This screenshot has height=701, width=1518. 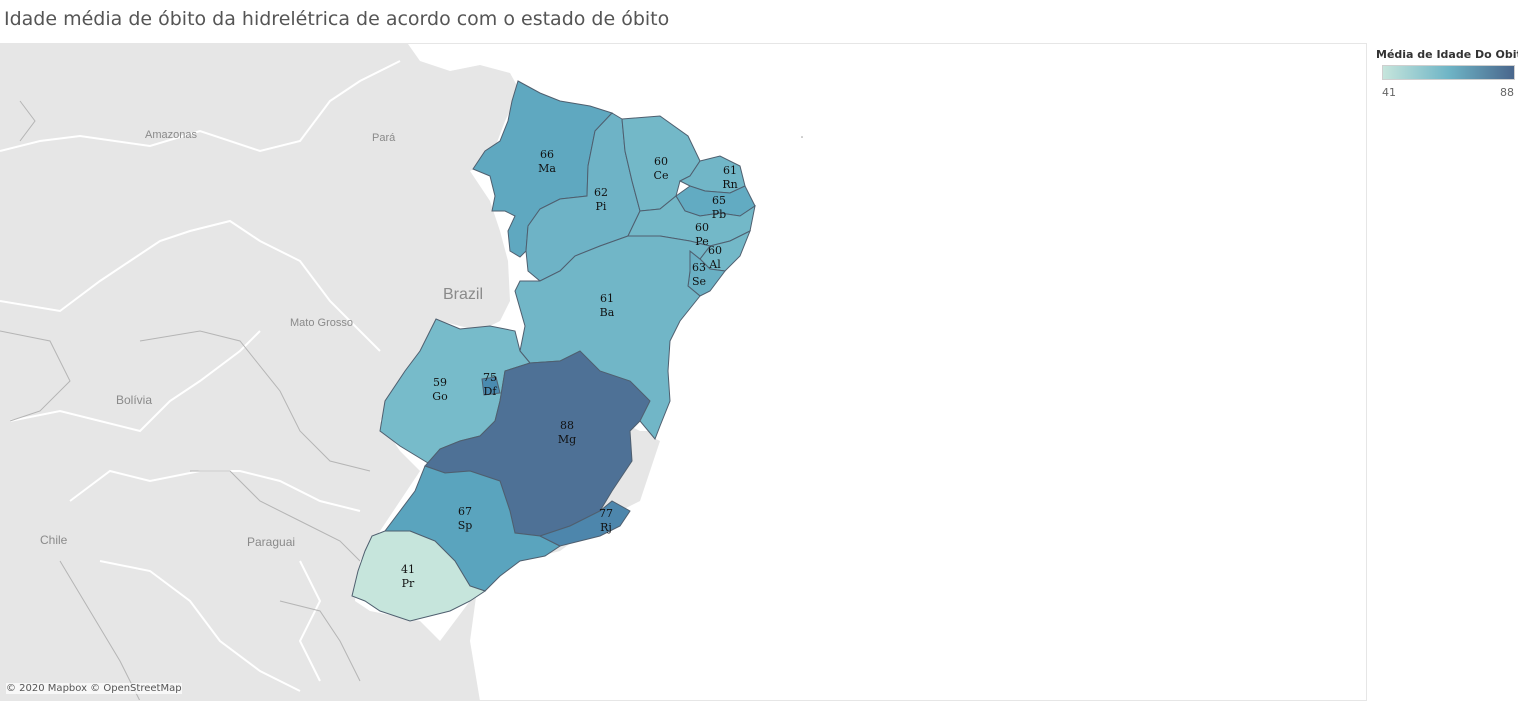 I want to click on label-paraguai: Paraguai, so click(x=271, y=542).